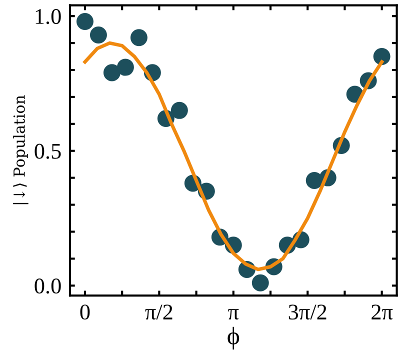 The height and width of the screenshot is (354, 400). Describe the element at coordinates (307, 312) in the screenshot. I see `x-tick-label: 3π/2` at that location.